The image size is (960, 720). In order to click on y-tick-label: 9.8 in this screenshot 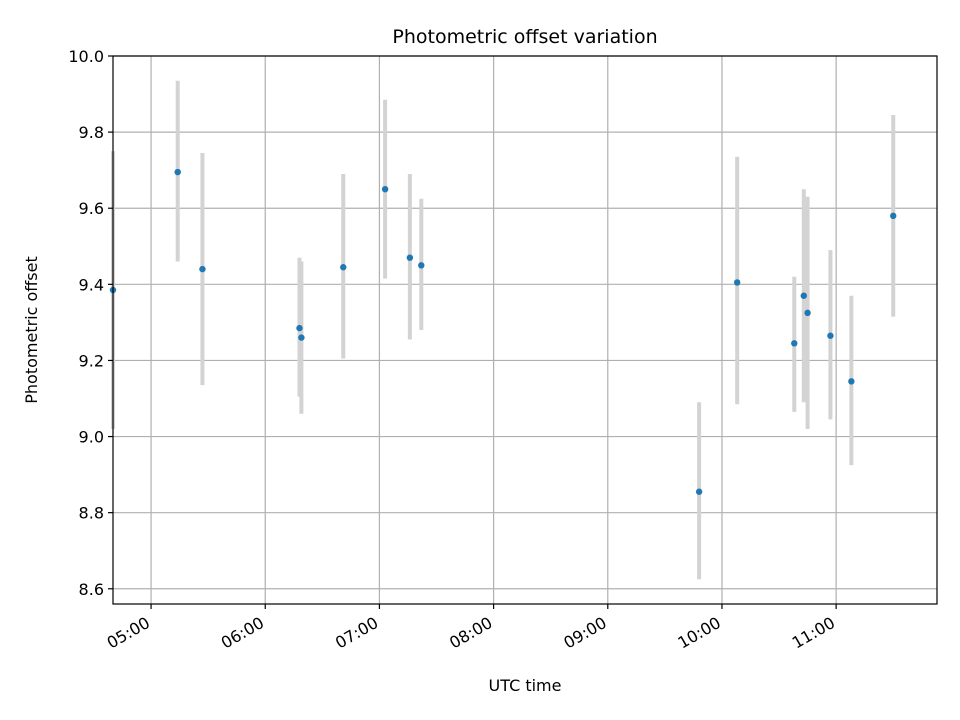, I will do `click(91, 132)`.